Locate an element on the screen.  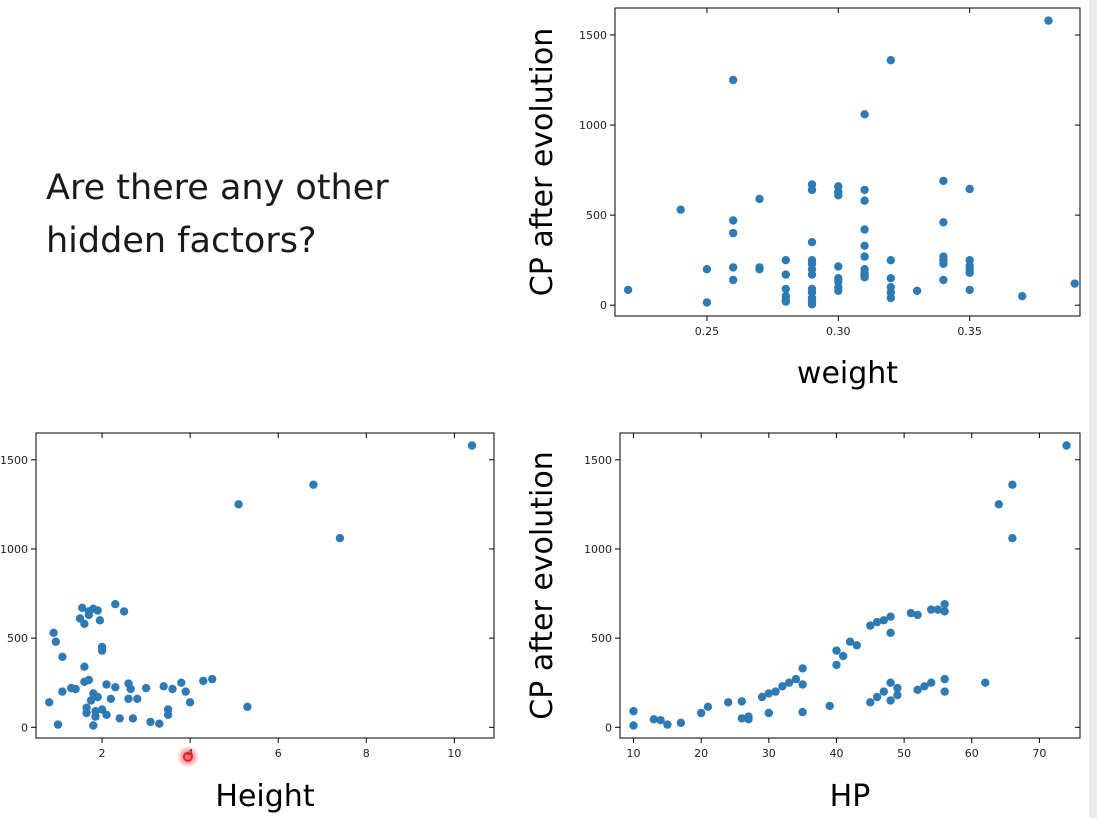
slide-title-line-2: hidden factors? is located at coordinates (181, 241).